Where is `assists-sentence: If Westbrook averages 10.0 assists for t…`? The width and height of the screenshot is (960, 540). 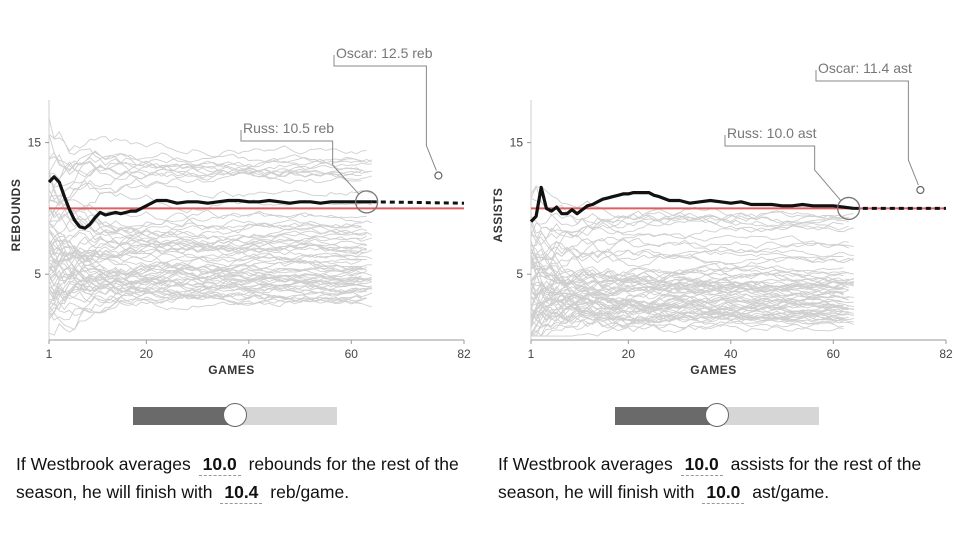 assists-sentence: If Westbrook averages 10.0 assists for t… is located at coordinates (728, 478).